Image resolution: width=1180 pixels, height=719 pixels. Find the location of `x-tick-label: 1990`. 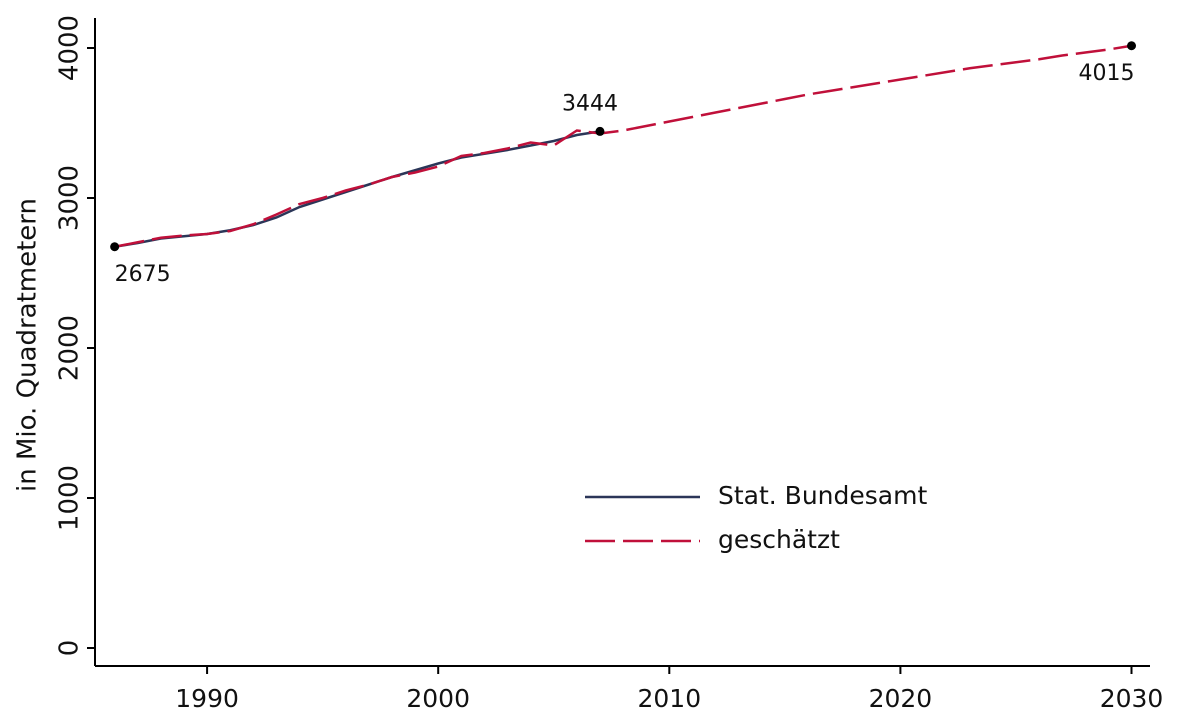

x-tick-label: 1990 is located at coordinates (207, 698).